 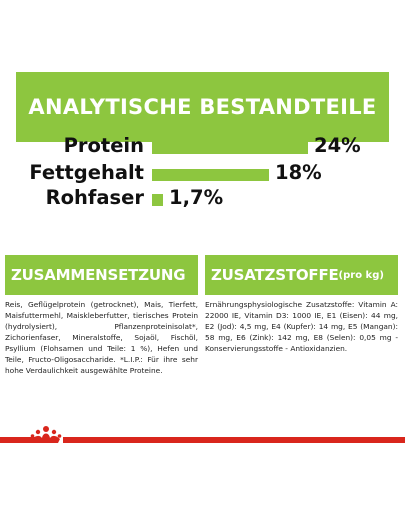 What do you see at coordinates (234, 440) in the screenshot?
I see `footer-rule-right` at bounding box center [234, 440].